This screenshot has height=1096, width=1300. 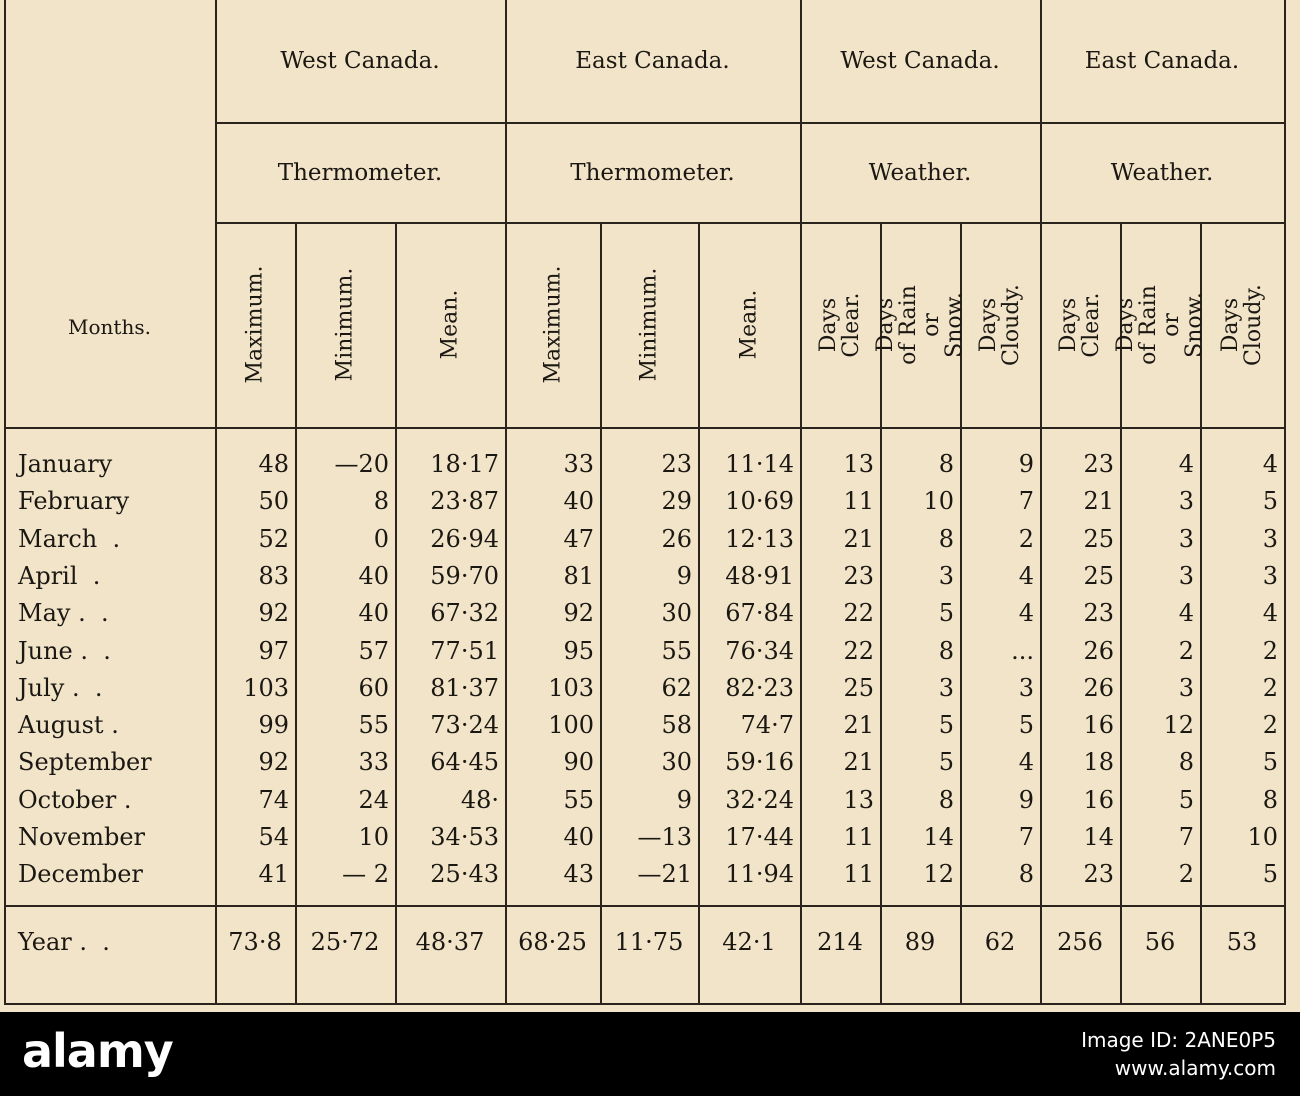 What do you see at coordinates (373, 687) in the screenshot?
I see `table-cell: 60` at bounding box center [373, 687].